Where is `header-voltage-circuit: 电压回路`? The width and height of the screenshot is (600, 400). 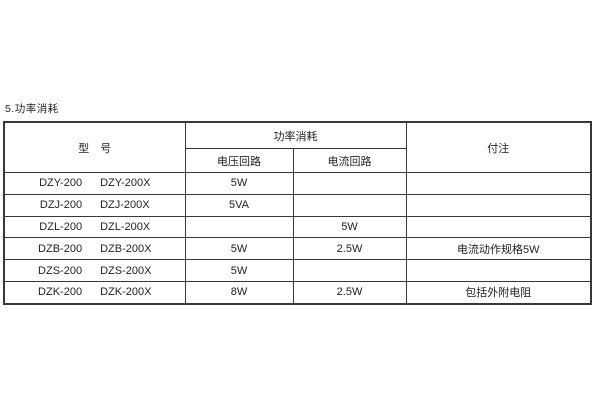
header-voltage-circuit: 电压回路 is located at coordinates (239, 160).